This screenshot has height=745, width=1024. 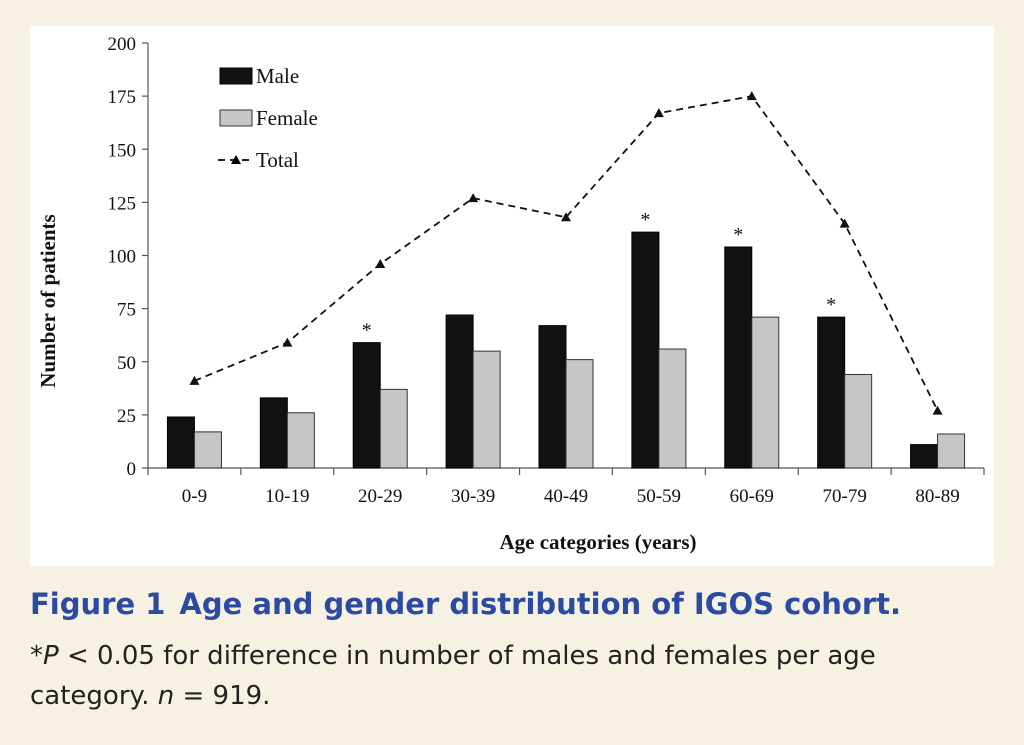 I want to click on less-than: <, so click(x=78, y=656).